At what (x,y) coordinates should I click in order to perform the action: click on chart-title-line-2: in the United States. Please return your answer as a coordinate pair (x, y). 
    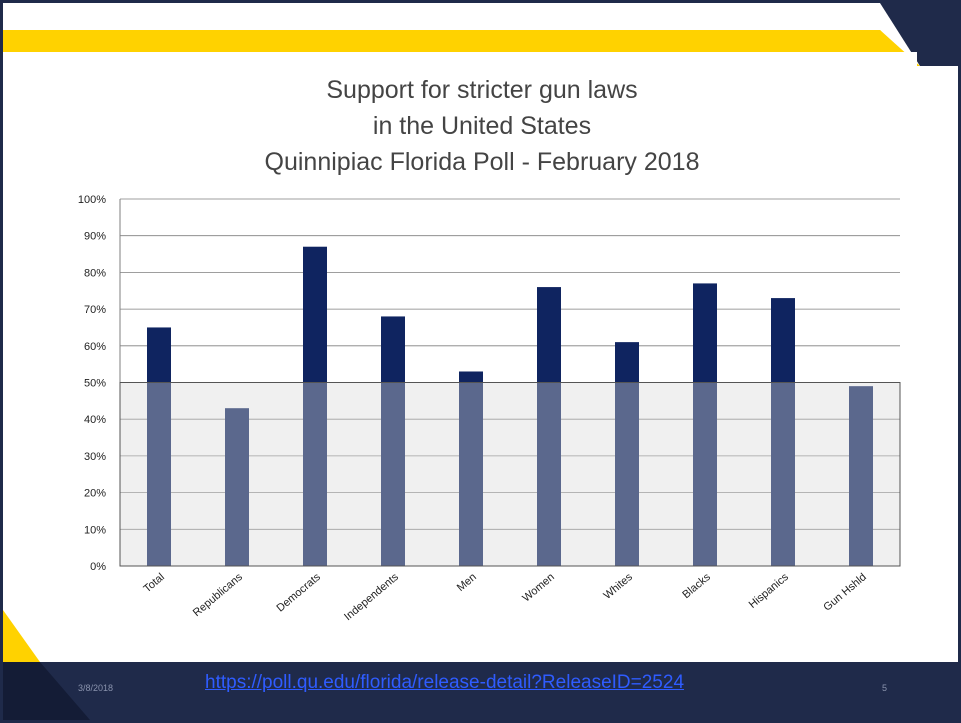
    Looking at the image, I should click on (482, 126).